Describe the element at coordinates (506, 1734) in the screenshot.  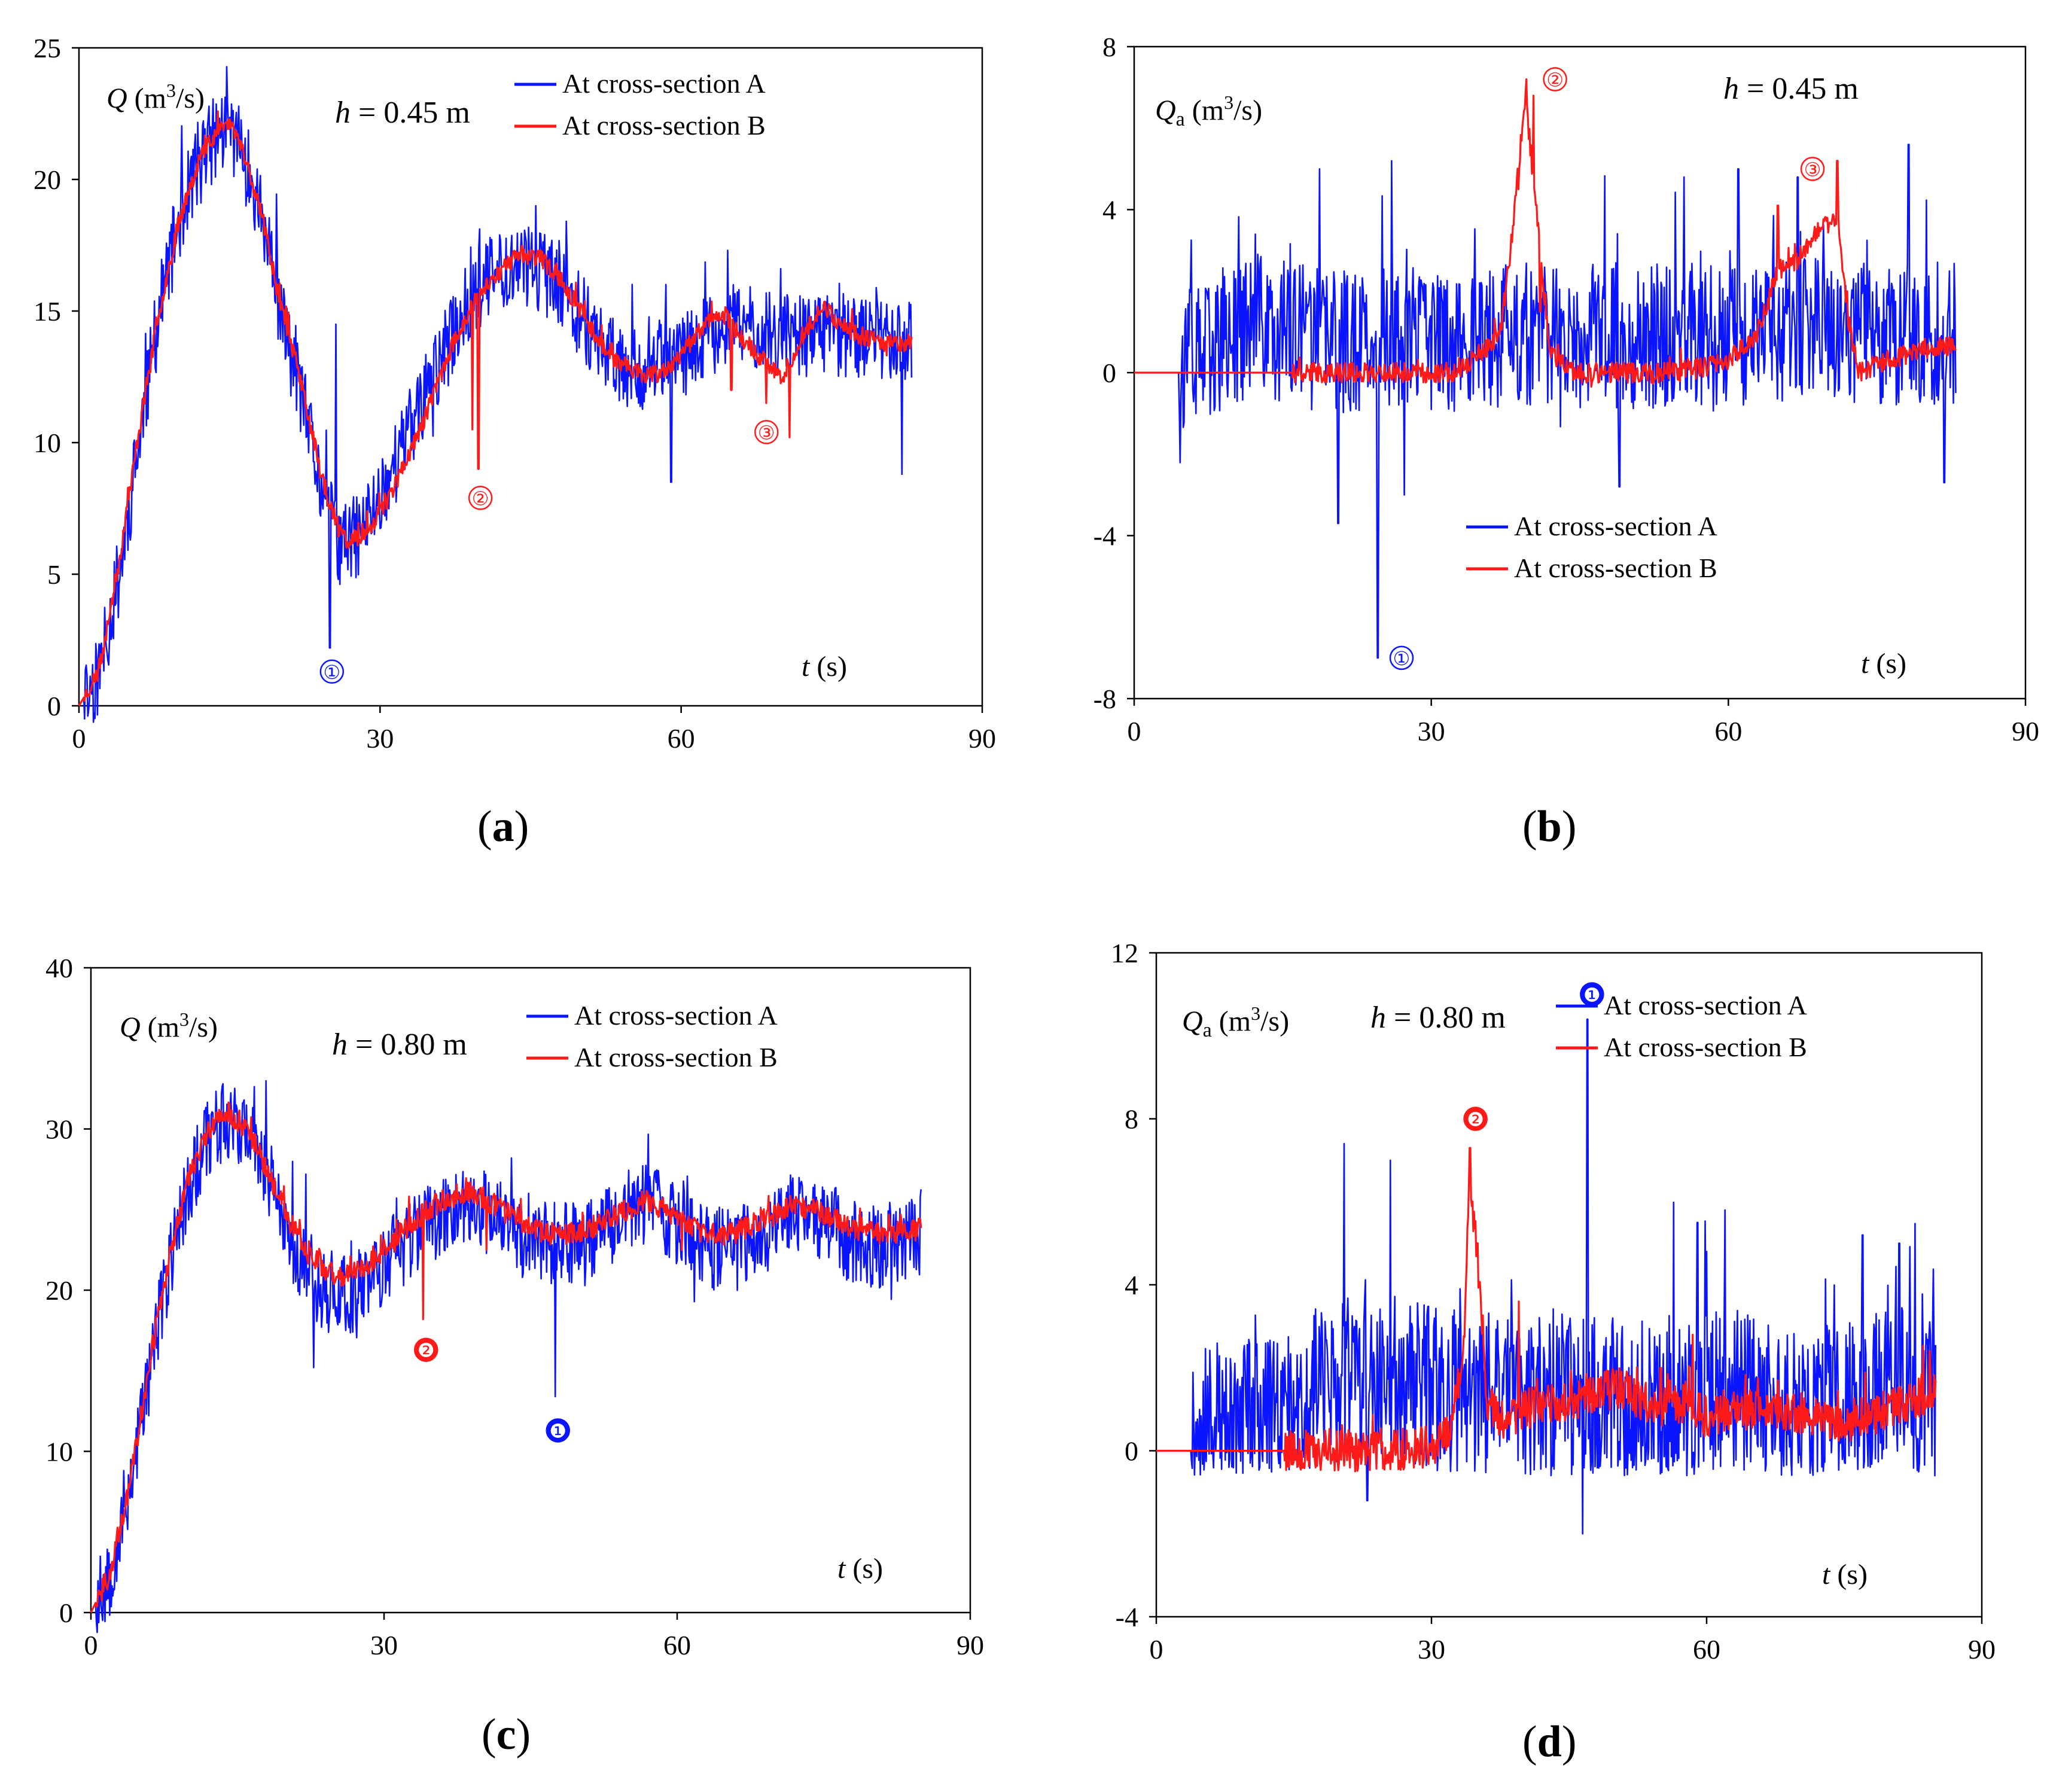
I see `panel-label-c: (c)` at that location.